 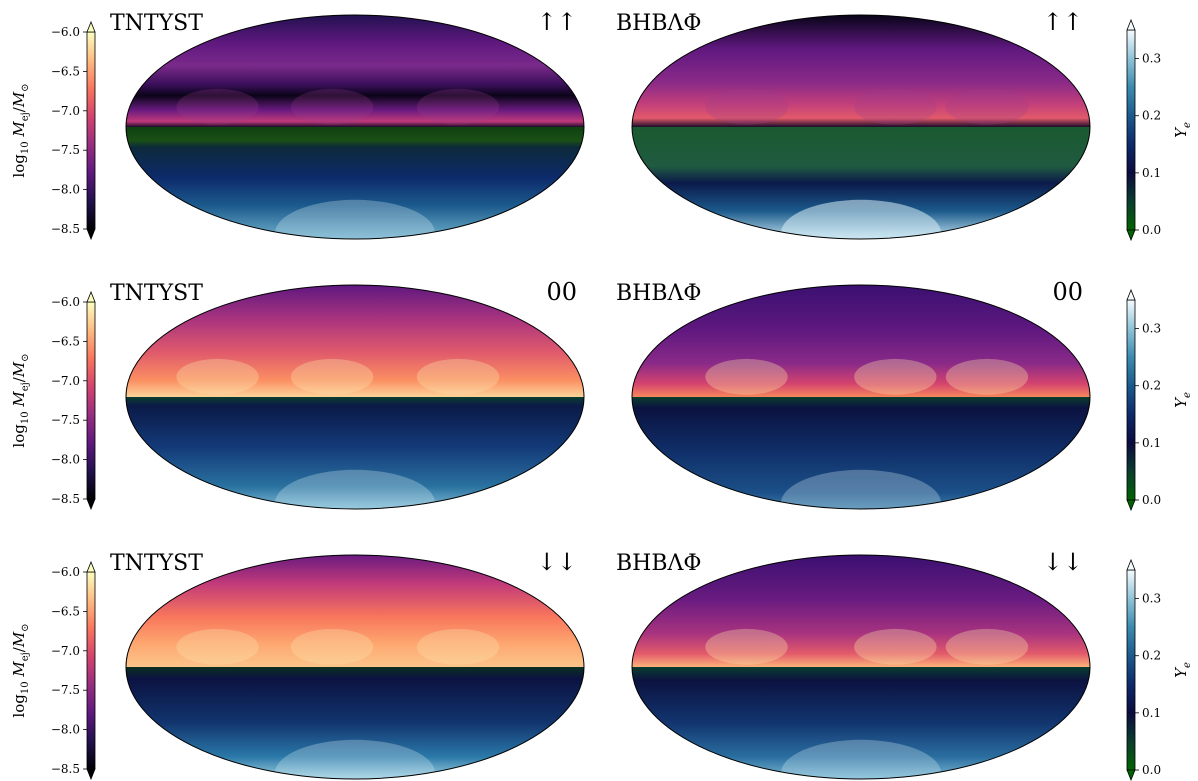 What do you see at coordinates (53, 400) in the screenshot?
I see `mass-colorbar-1: −6.0 −6.5 −7.0 −7.5 −8.0 −8.5 log10 Mej/M⊙` at bounding box center [53, 400].